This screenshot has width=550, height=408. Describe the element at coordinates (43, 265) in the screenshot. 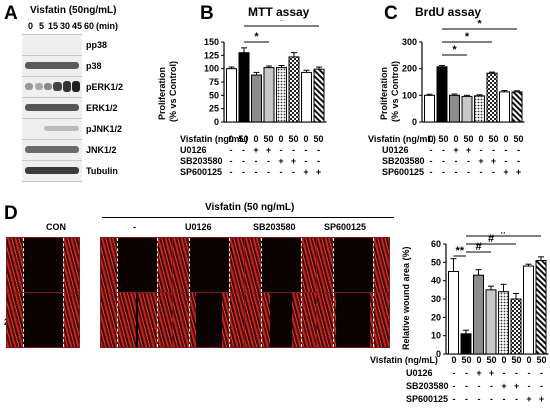

I see `wound-image-con-0h` at that location.